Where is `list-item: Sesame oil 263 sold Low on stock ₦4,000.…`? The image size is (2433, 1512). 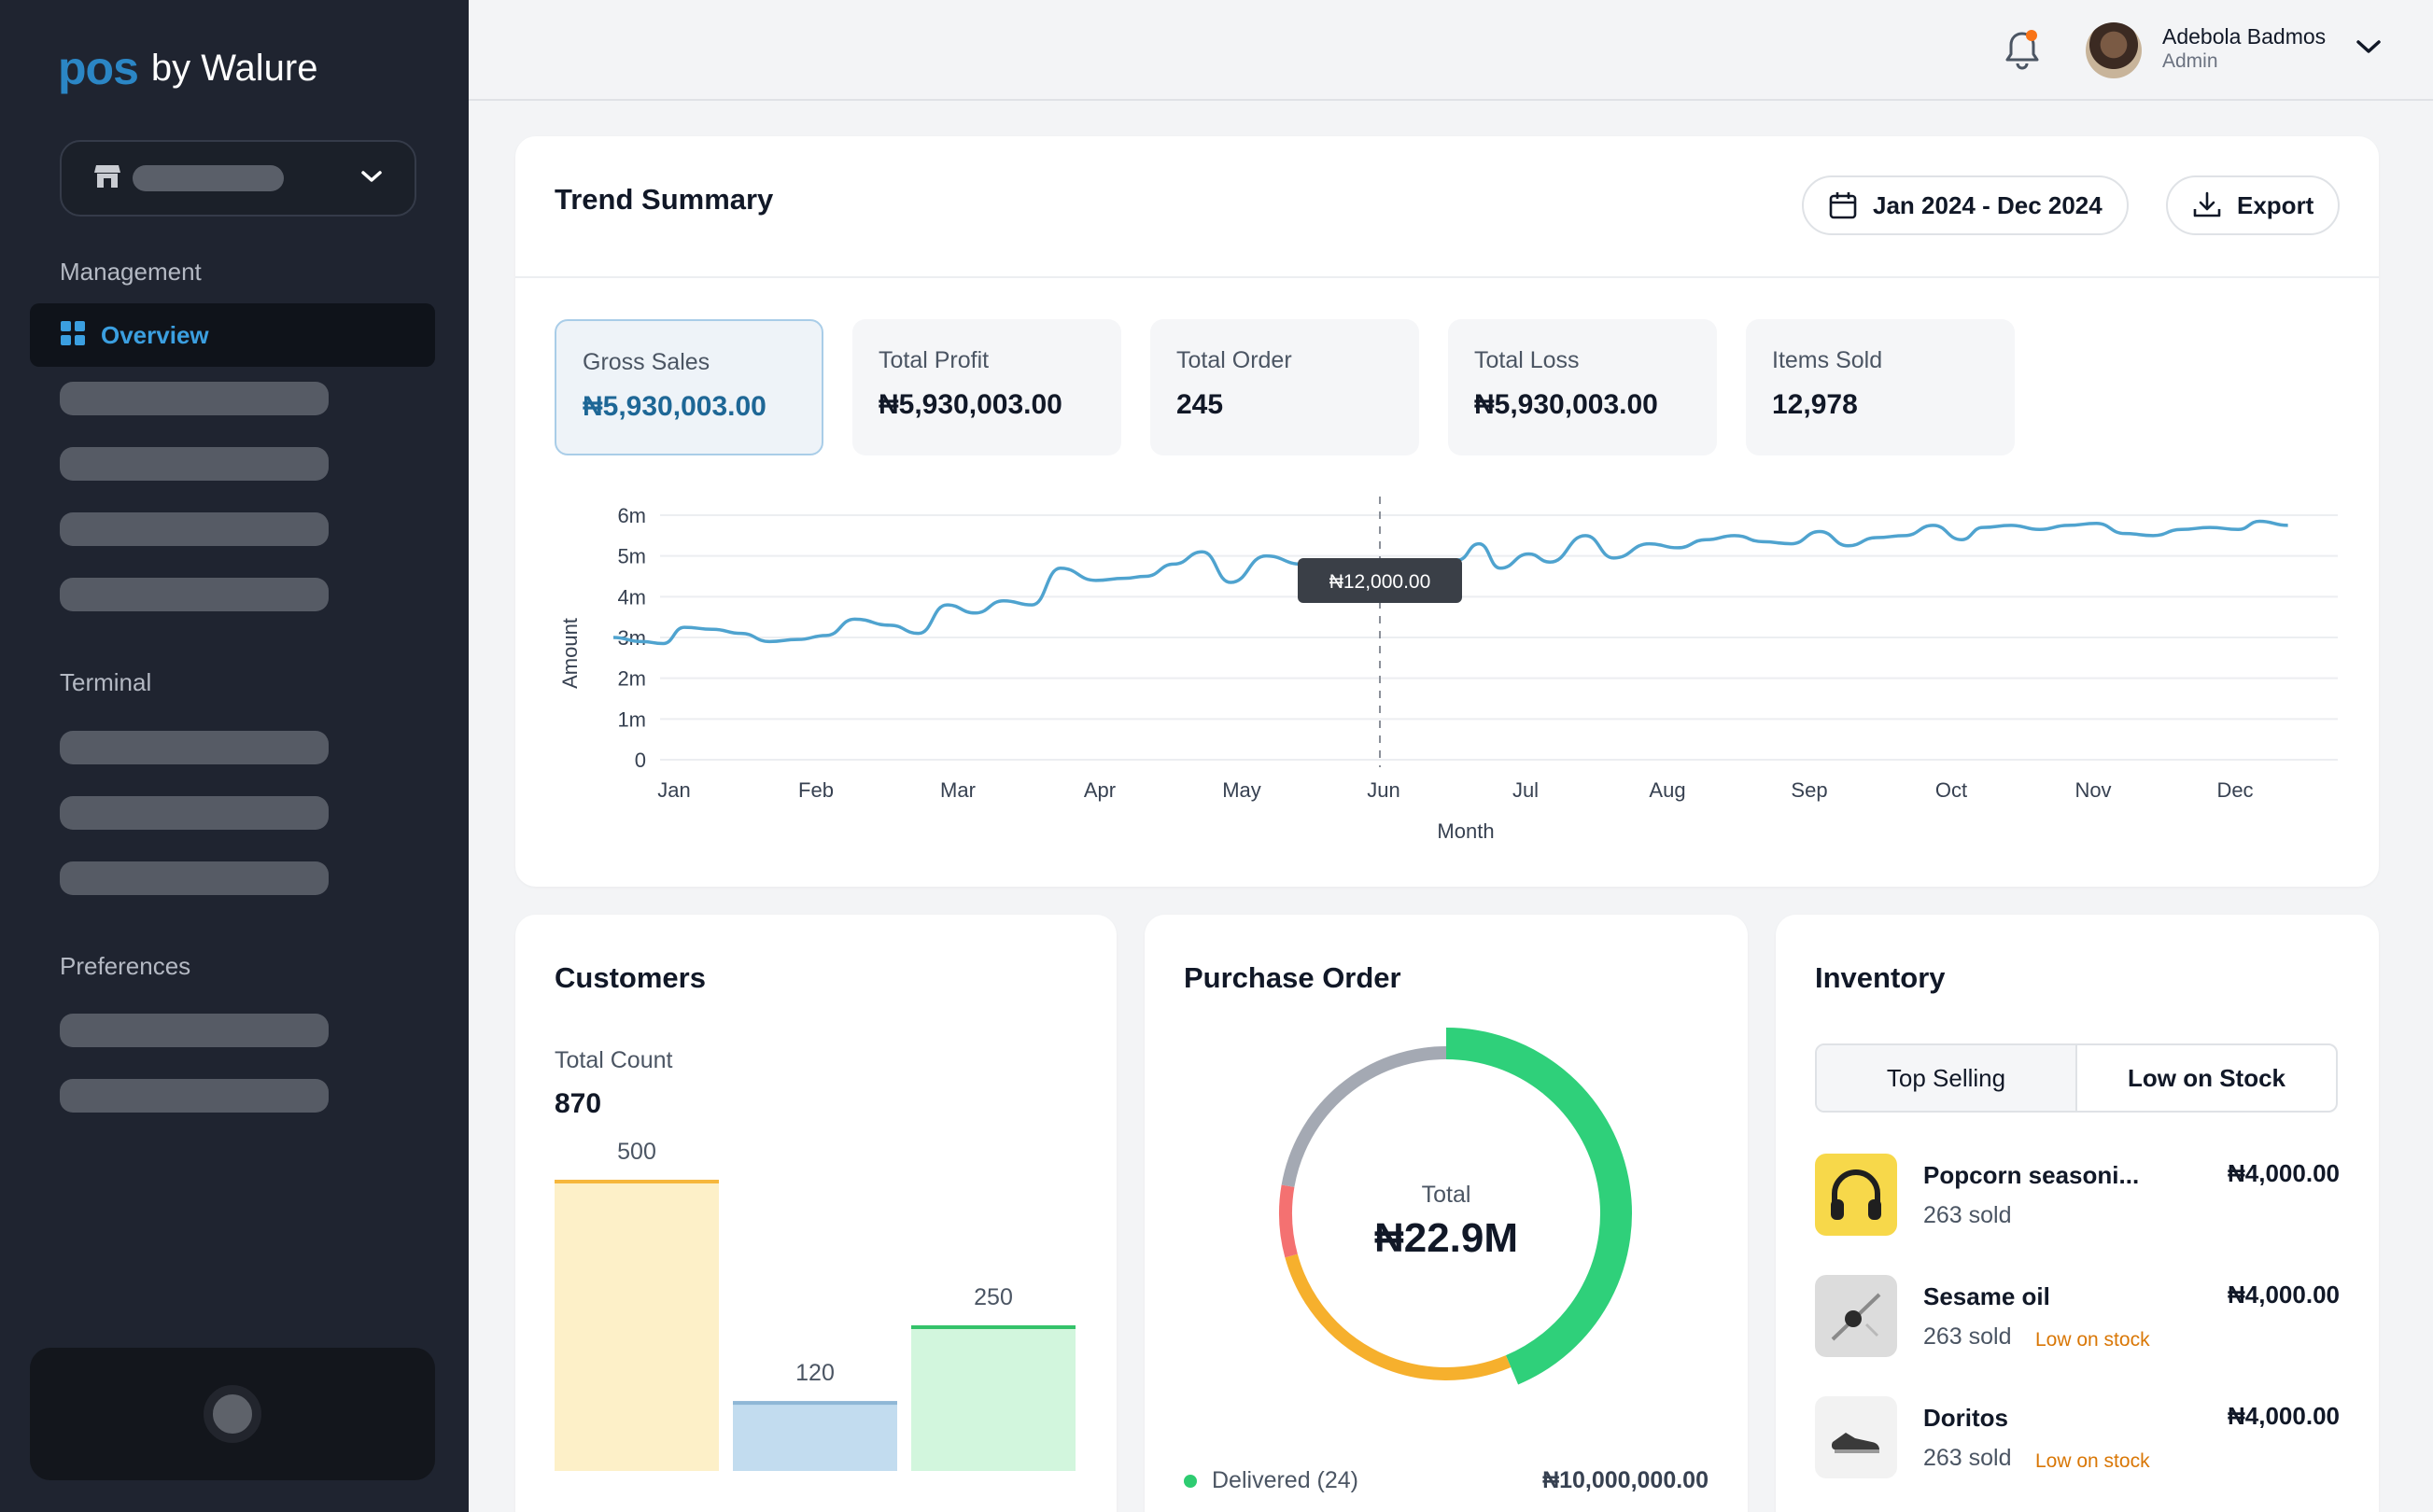 list-item: Sesame oil 263 sold Low on stock ₦4,000.… is located at coordinates (2077, 1317).